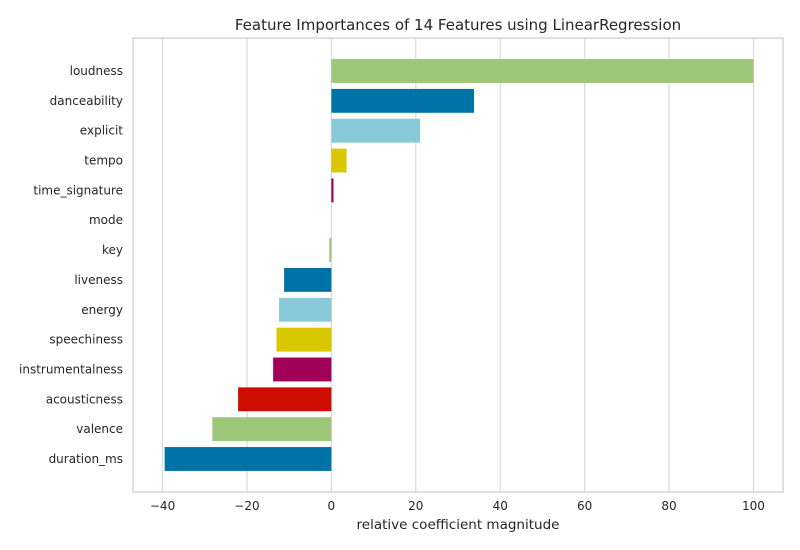  What do you see at coordinates (584, 506) in the screenshot?
I see `x-tick-label: 60` at bounding box center [584, 506].